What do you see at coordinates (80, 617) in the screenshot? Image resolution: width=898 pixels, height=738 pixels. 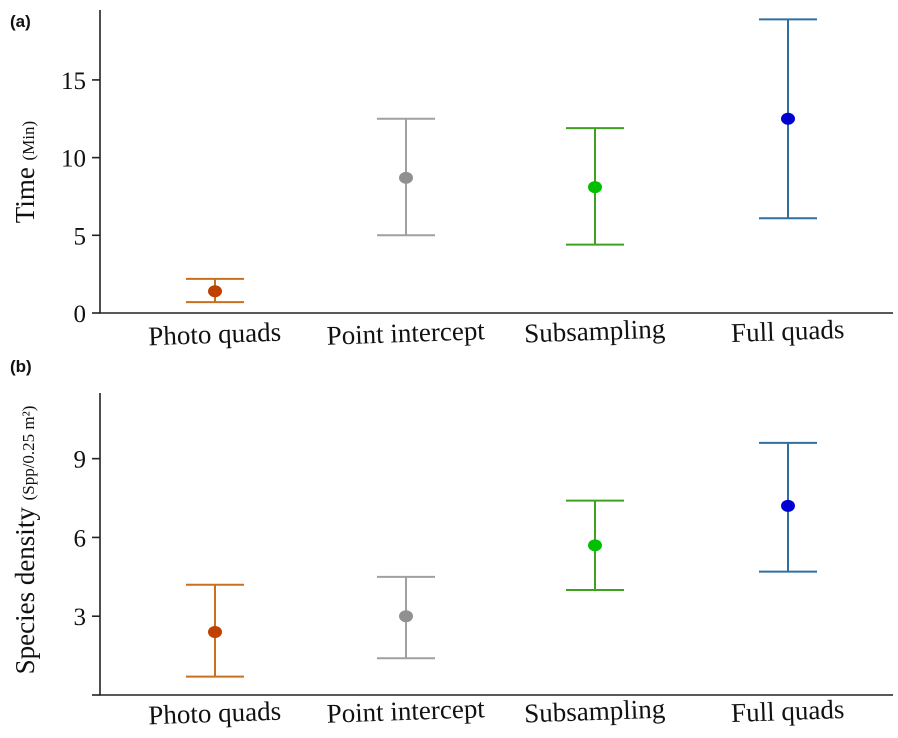 I see `y-tick-label: 3` at bounding box center [80, 617].